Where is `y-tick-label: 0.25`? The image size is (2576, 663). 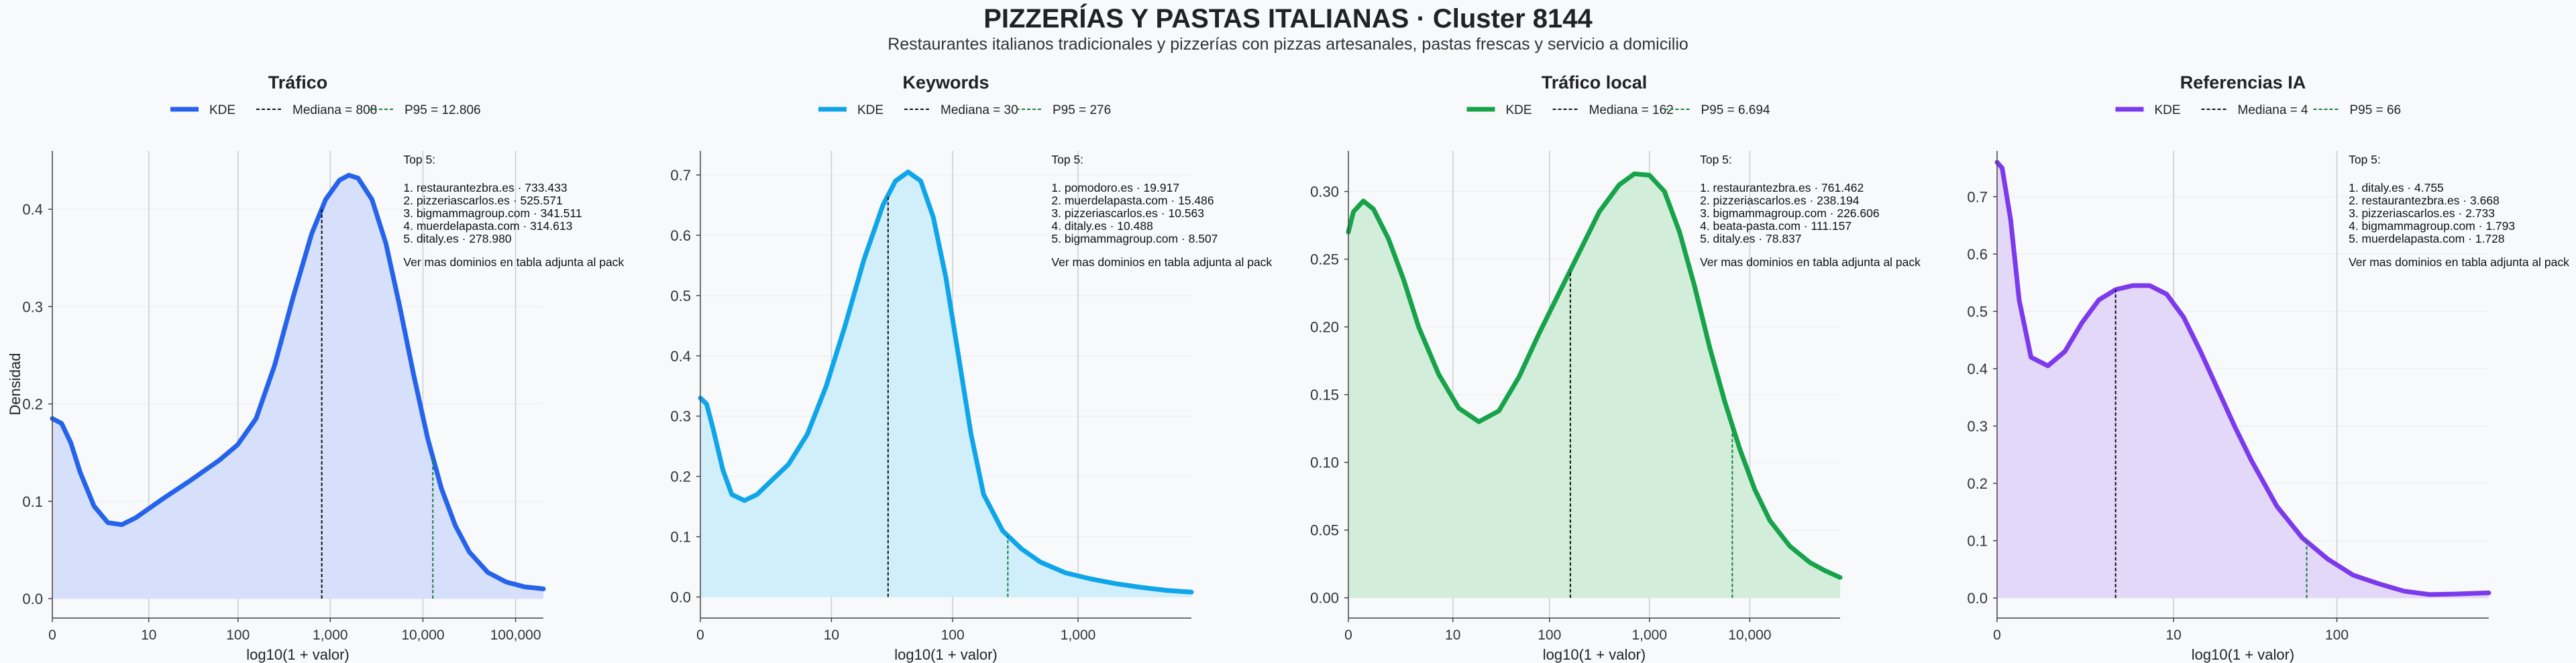 y-tick-label: 0.25 is located at coordinates (1324, 259).